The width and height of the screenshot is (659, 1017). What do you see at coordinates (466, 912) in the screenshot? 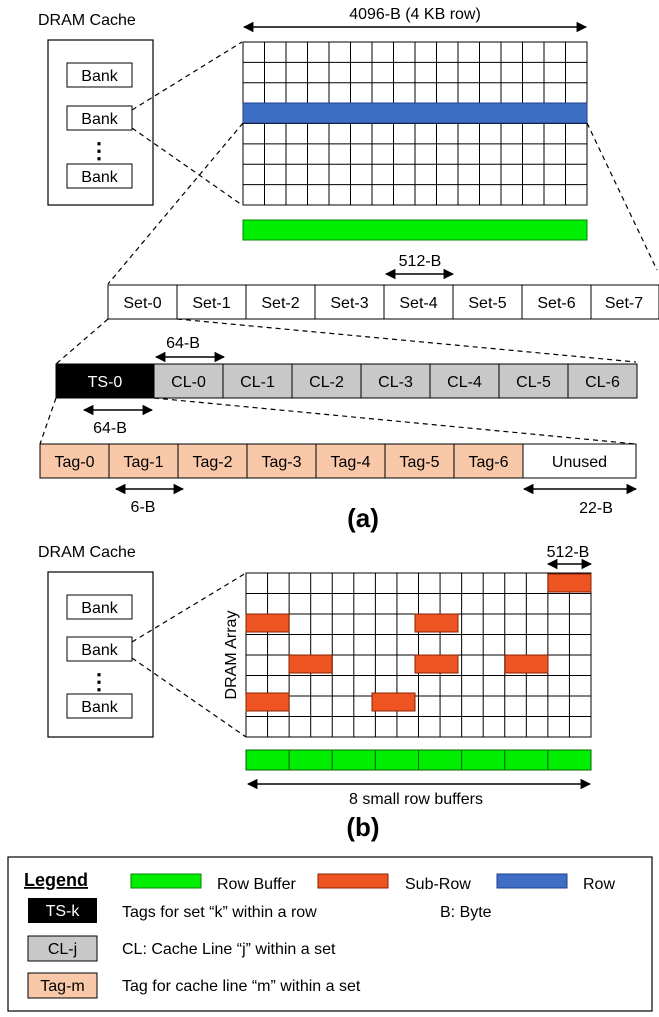
I see `legend-byte-desc: B: Byte` at bounding box center [466, 912].